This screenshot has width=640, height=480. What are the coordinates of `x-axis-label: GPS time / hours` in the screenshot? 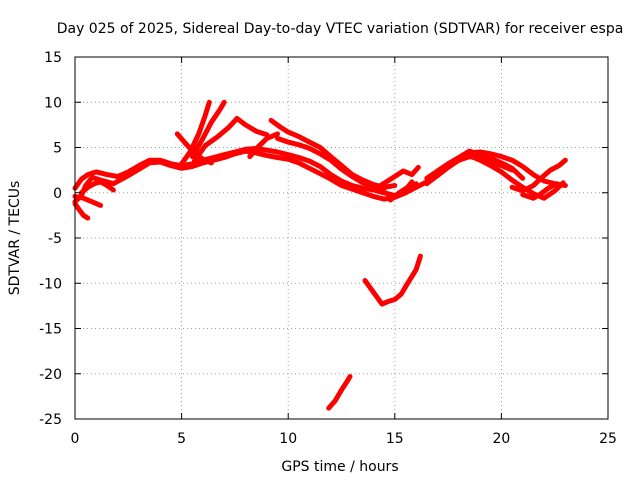 It's located at (339, 467).